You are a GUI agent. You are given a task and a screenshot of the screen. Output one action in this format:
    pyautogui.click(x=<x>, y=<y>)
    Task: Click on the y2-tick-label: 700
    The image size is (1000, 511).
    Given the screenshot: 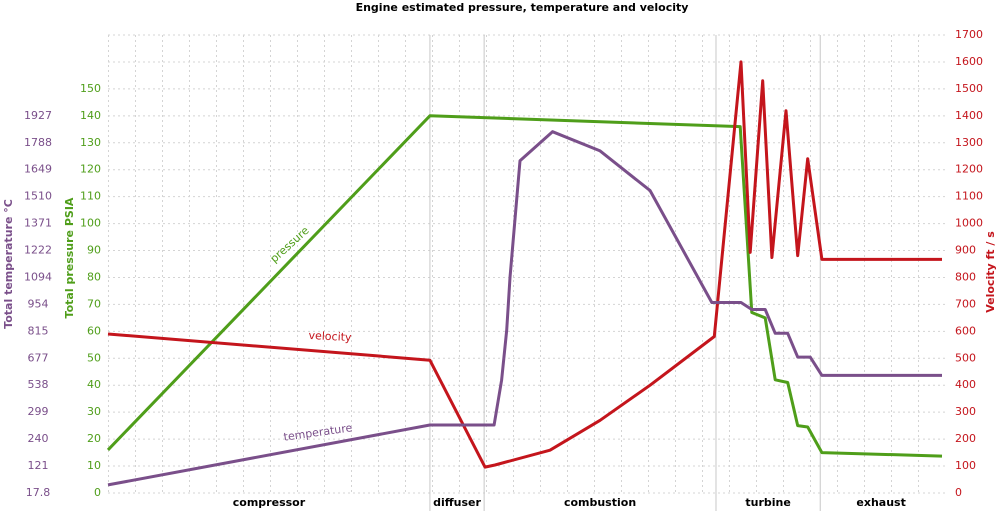 What is the action you would take?
    pyautogui.click(x=965, y=303)
    